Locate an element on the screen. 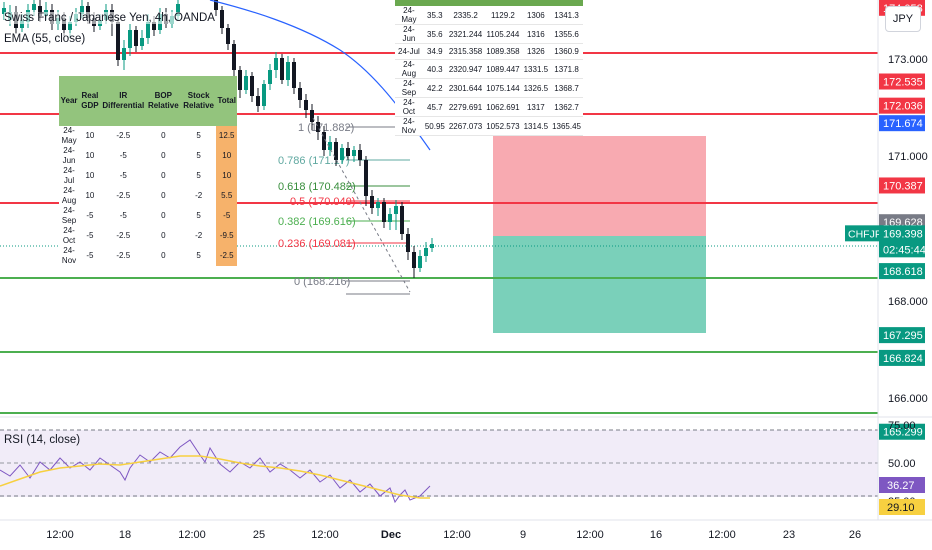 Image resolution: width=932 pixels, height=550 pixels. rsi-tick-1: 50.00 is located at coordinates (902, 464).